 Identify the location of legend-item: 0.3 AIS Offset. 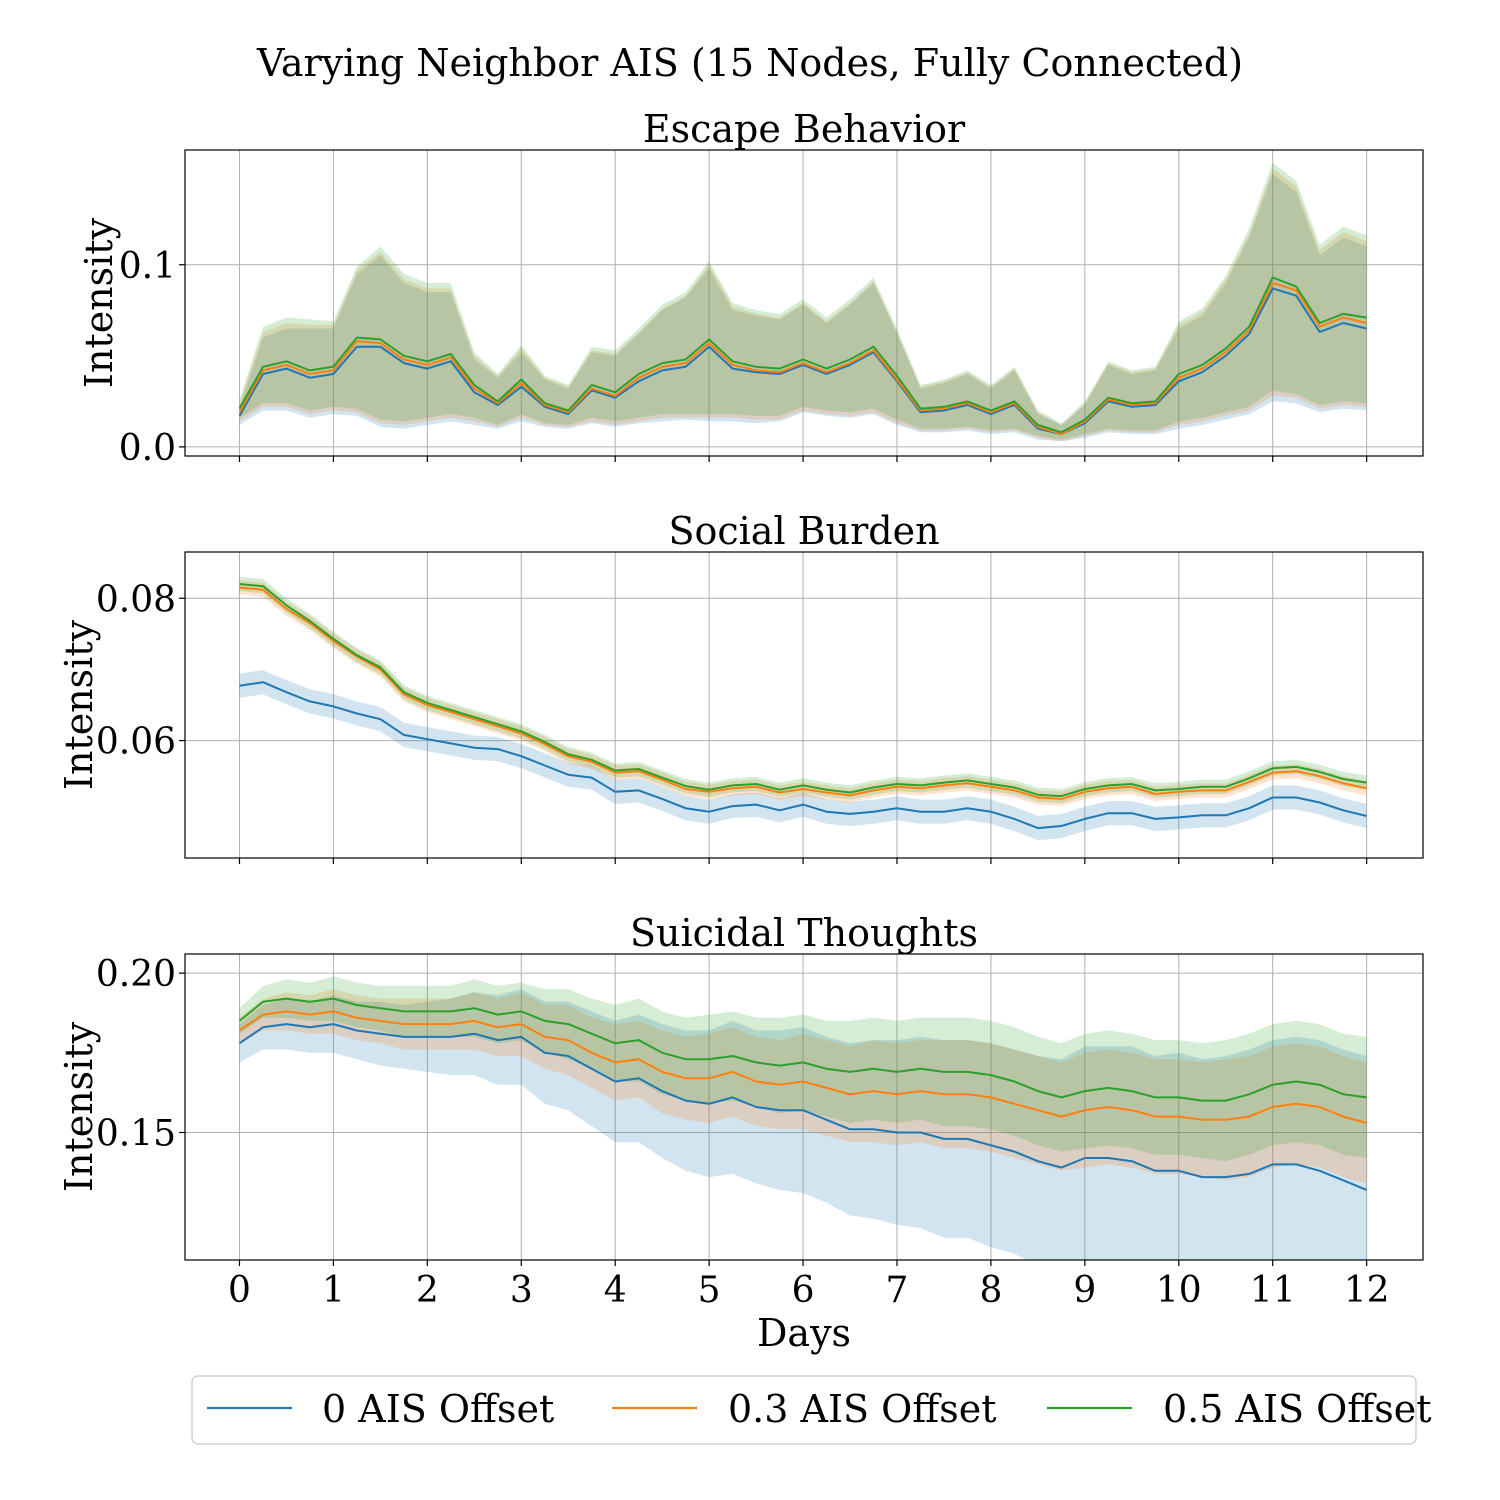
(804, 1409).